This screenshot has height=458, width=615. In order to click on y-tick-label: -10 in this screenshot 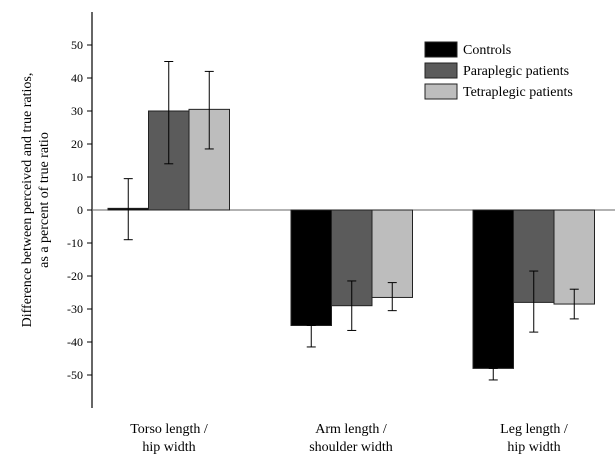, I will do `click(75, 243)`.